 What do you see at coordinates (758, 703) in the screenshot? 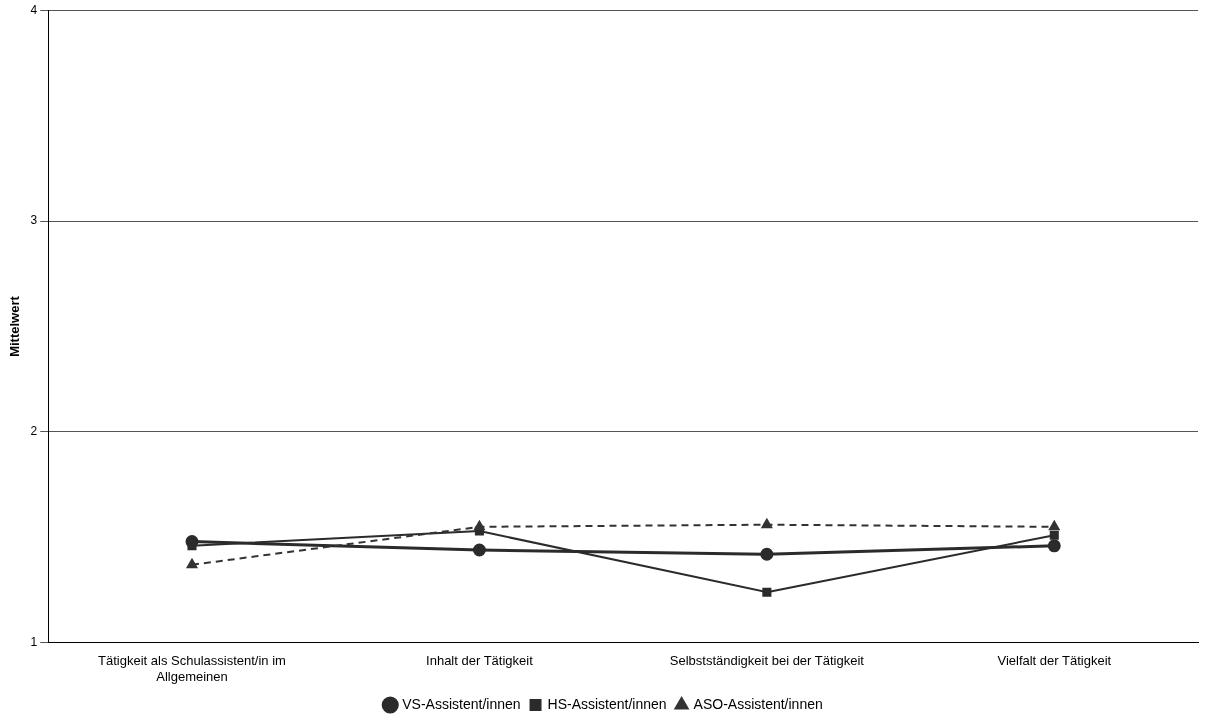
I see `legend-label: ASO-Assistent/innen` at bounding box center [758, 703].